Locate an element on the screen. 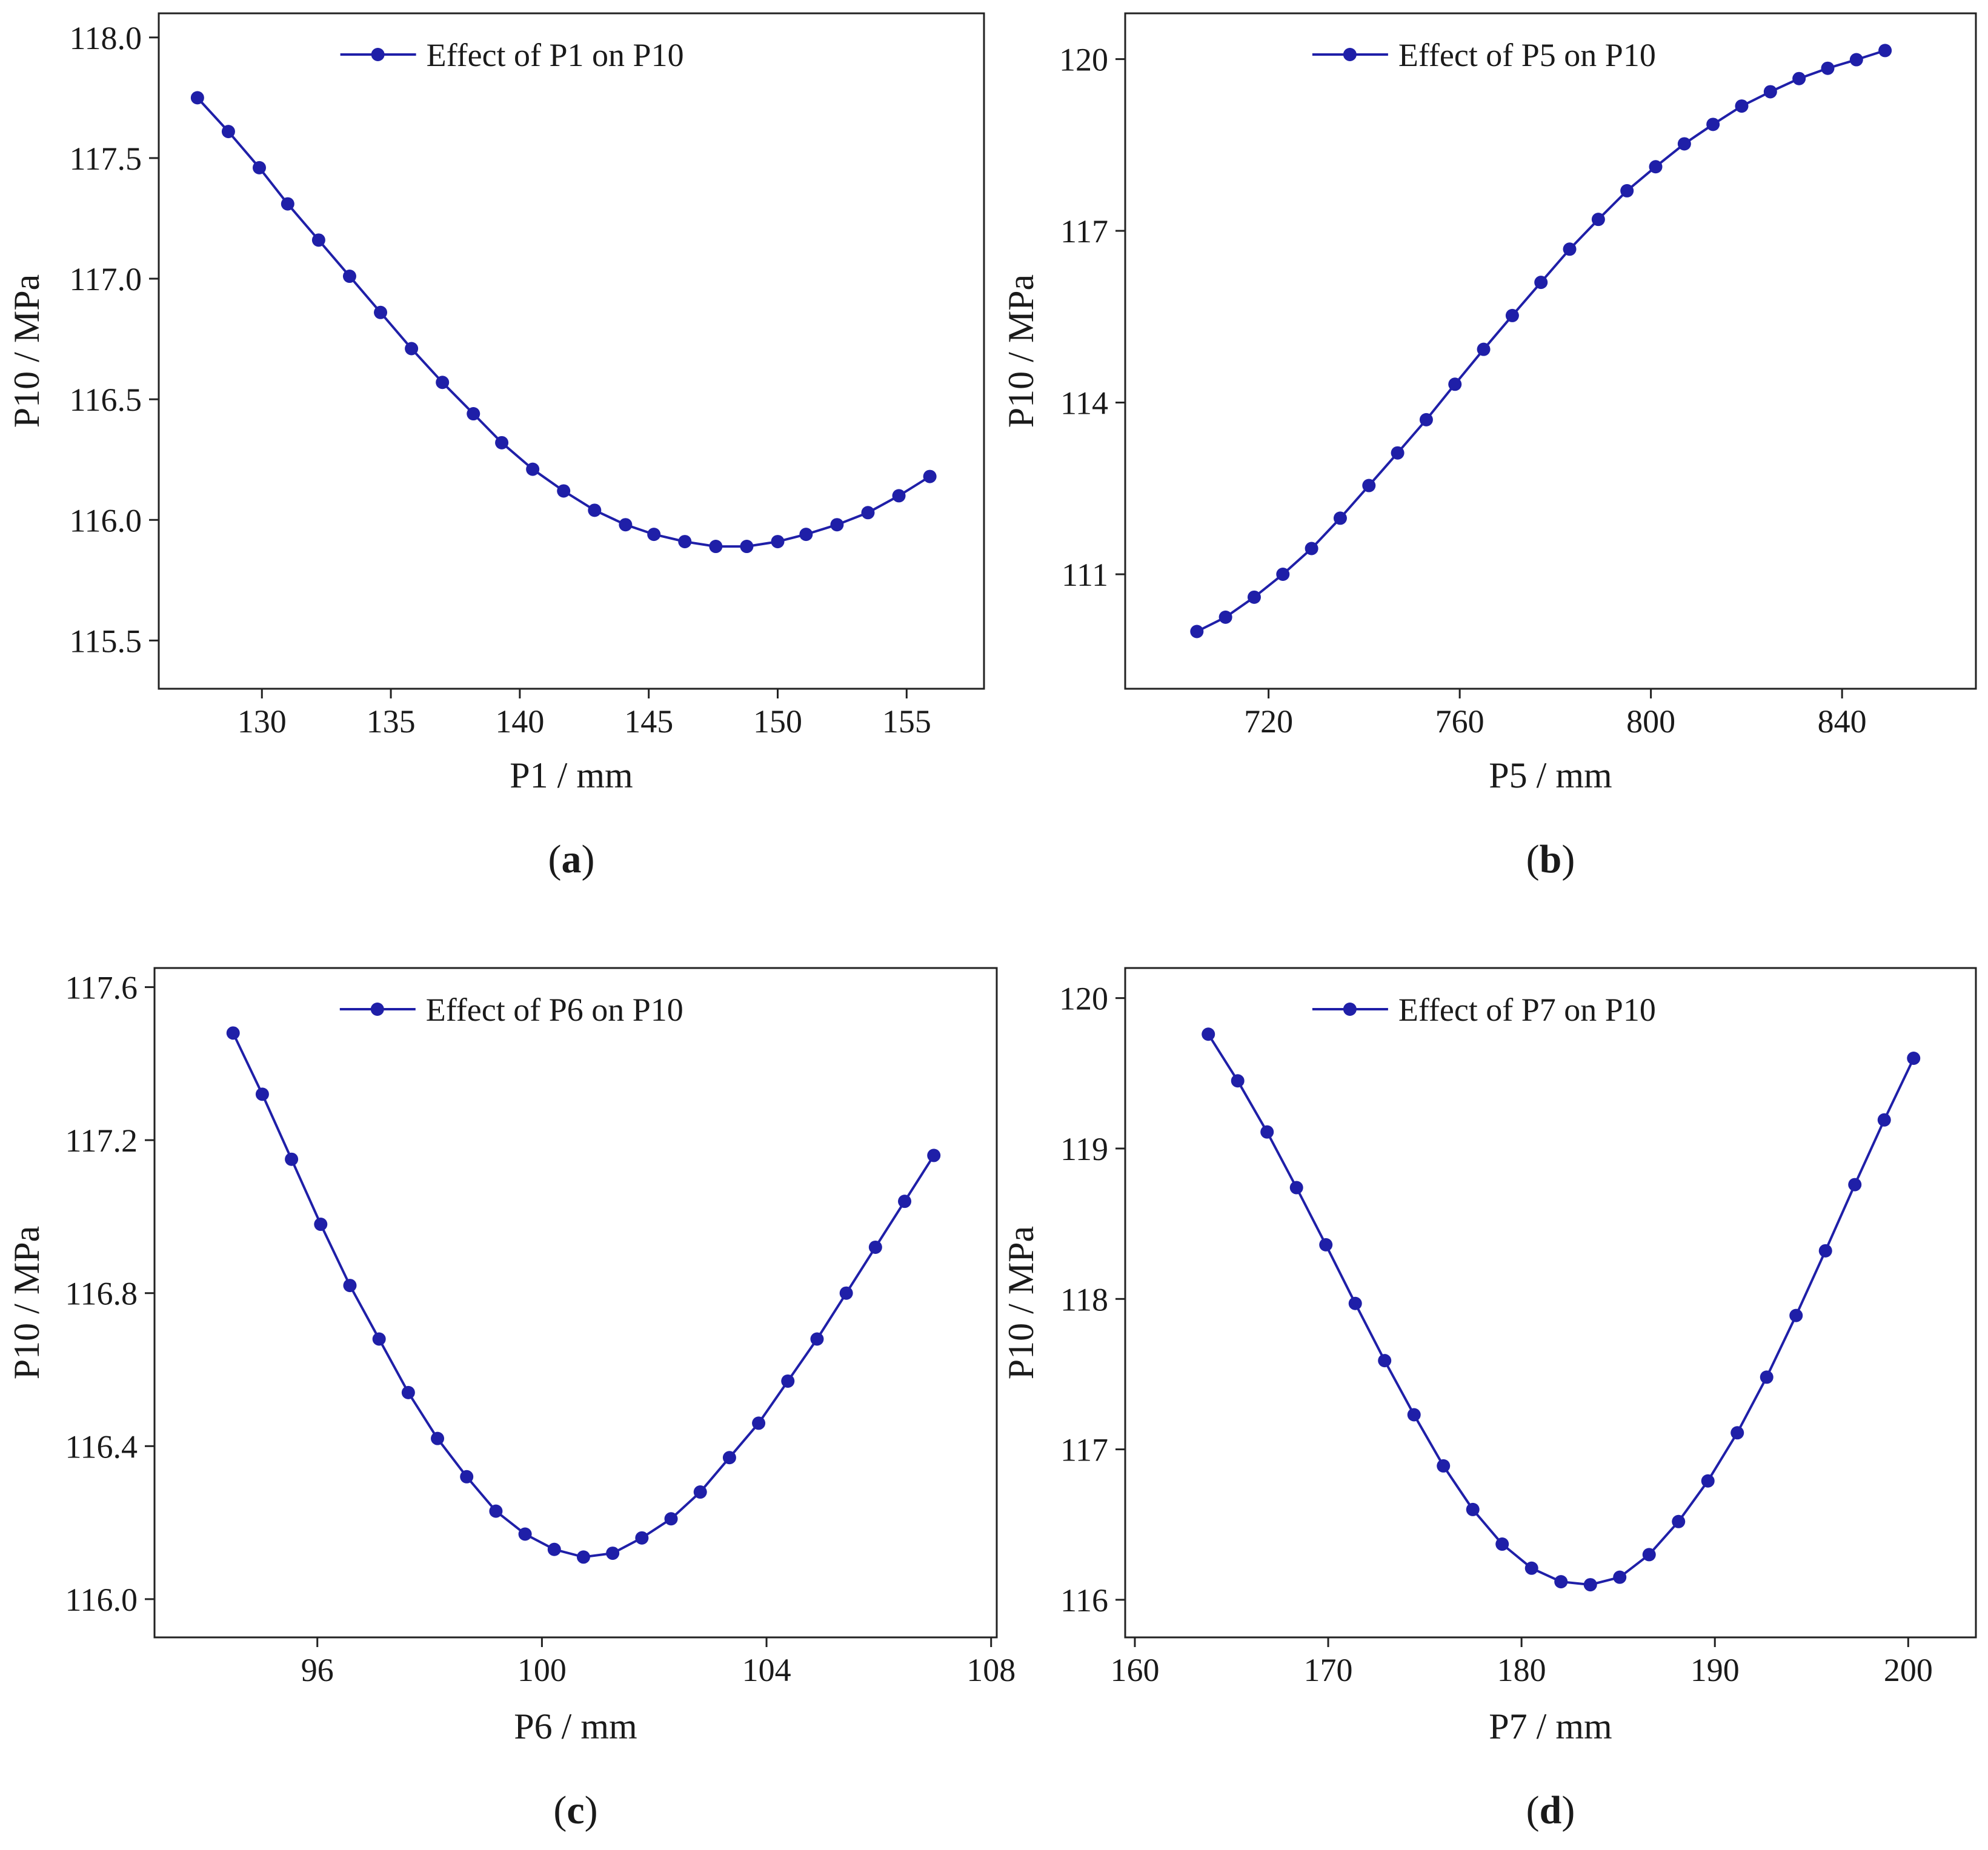 This screenshot has width=1988, height=1850. y-tick-label: 114 is located at coordinates (1084, 403).